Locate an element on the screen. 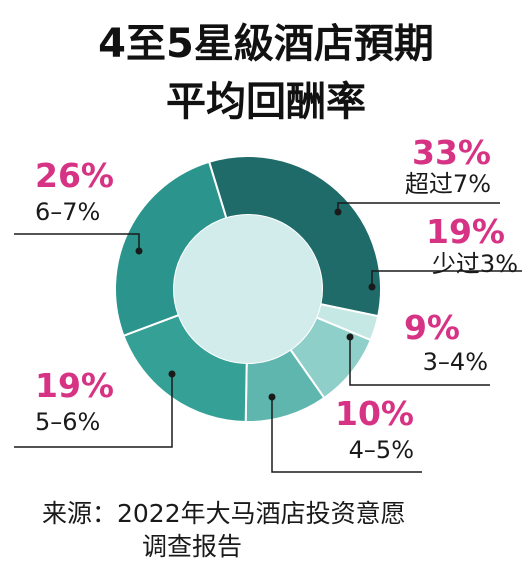 The height and width of the screenshot is (575, 532). data-label-percent: 33% is located at coordinates (451, 152).